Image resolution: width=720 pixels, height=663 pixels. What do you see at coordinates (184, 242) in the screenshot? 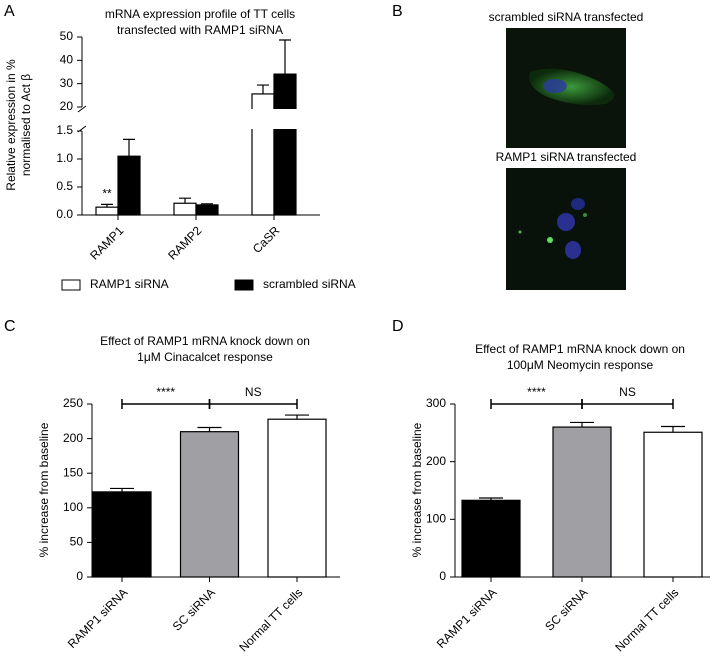
I see `x-tick-label: RAMP2` at bounding box center [184, 242].